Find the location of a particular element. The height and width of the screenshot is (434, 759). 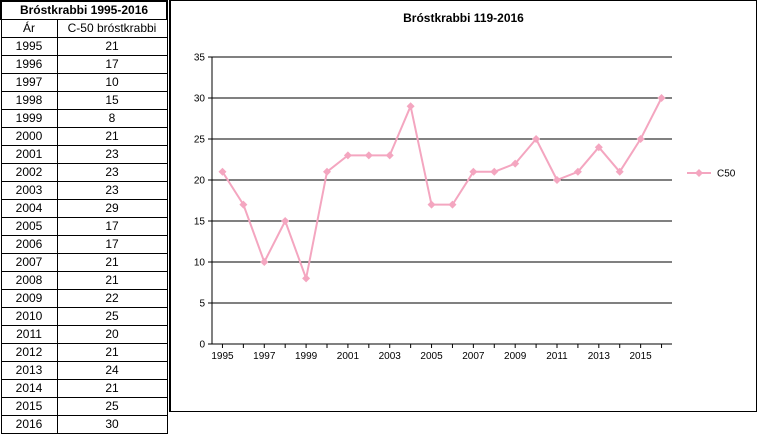

table-row: 2010 25 is located at coordinates (84, 316).